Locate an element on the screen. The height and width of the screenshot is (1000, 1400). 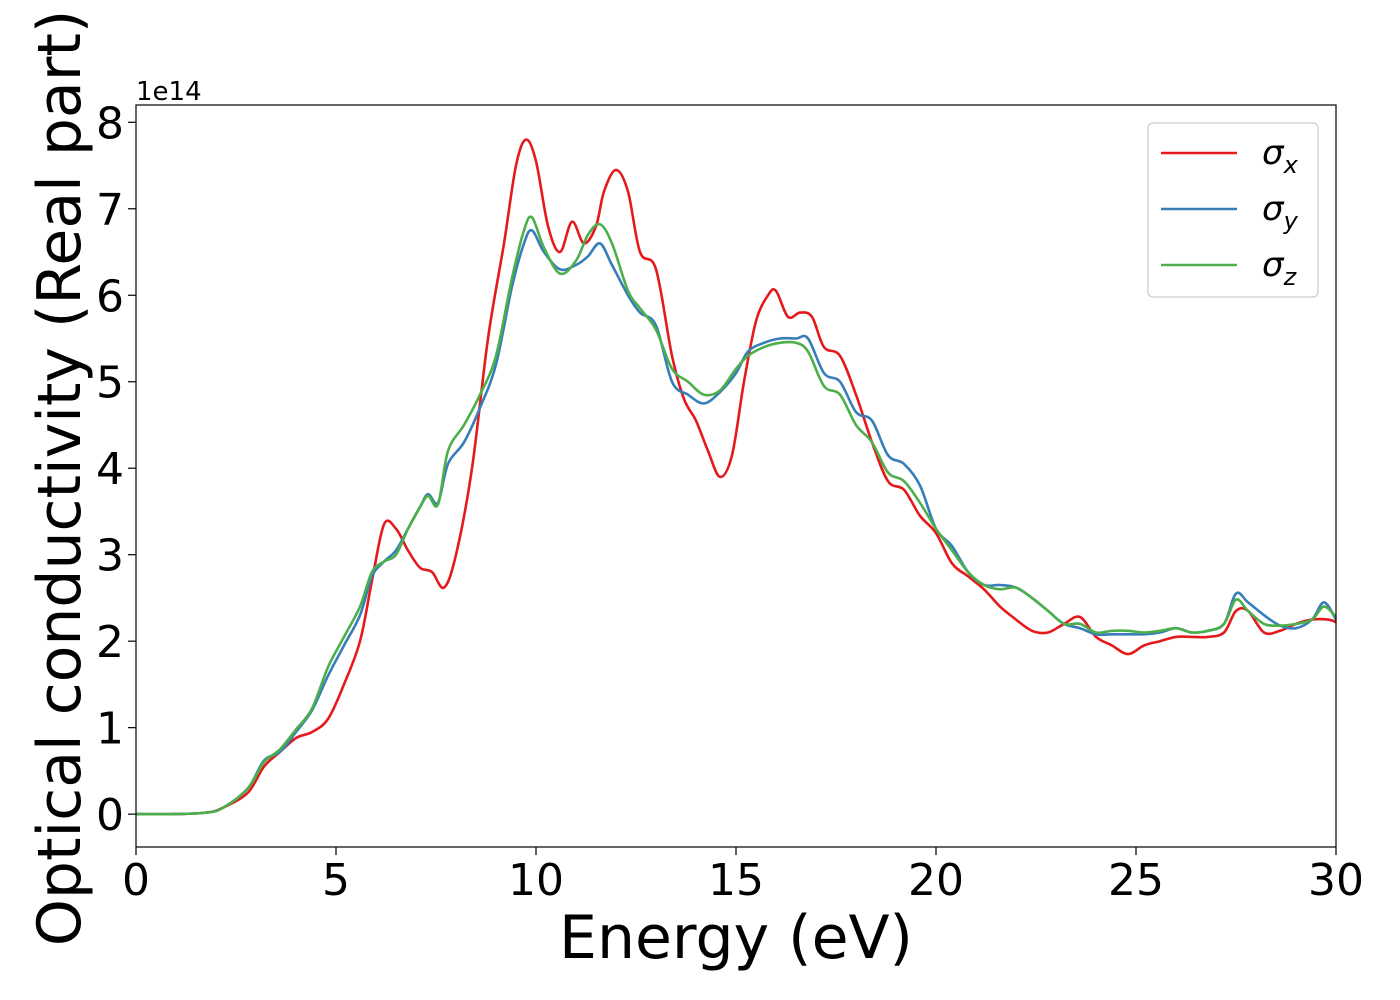
x-axis: 0 5 10 15 20 25 30 is located at coordinates (743, 876).